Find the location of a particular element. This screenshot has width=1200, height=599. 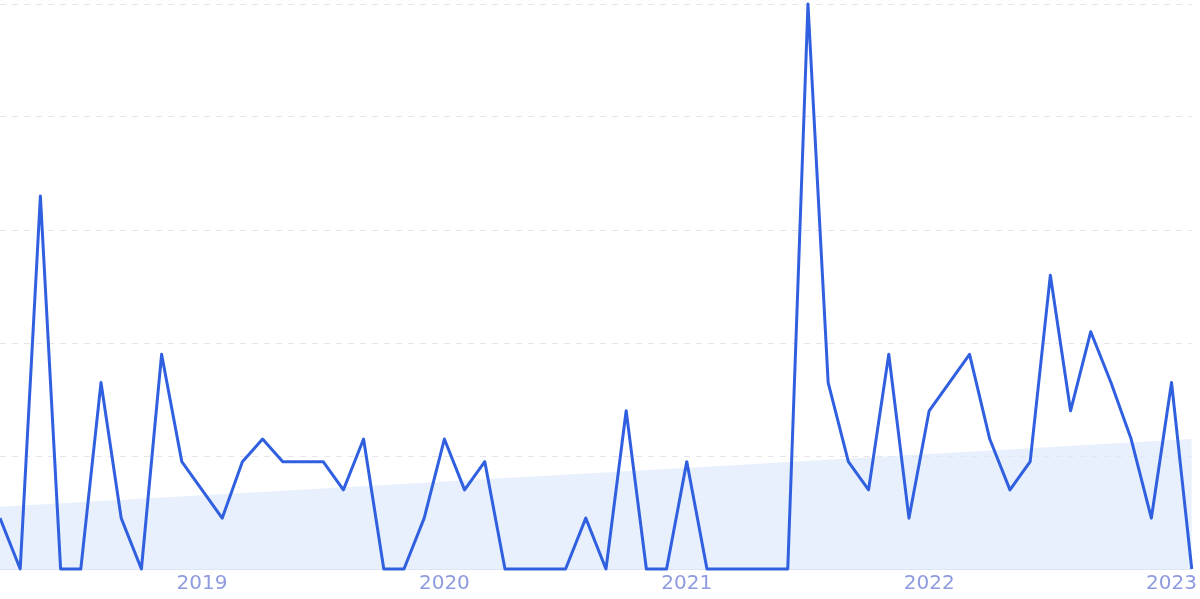

x-tick-label: 2020 is located at coordinates (444, 582).